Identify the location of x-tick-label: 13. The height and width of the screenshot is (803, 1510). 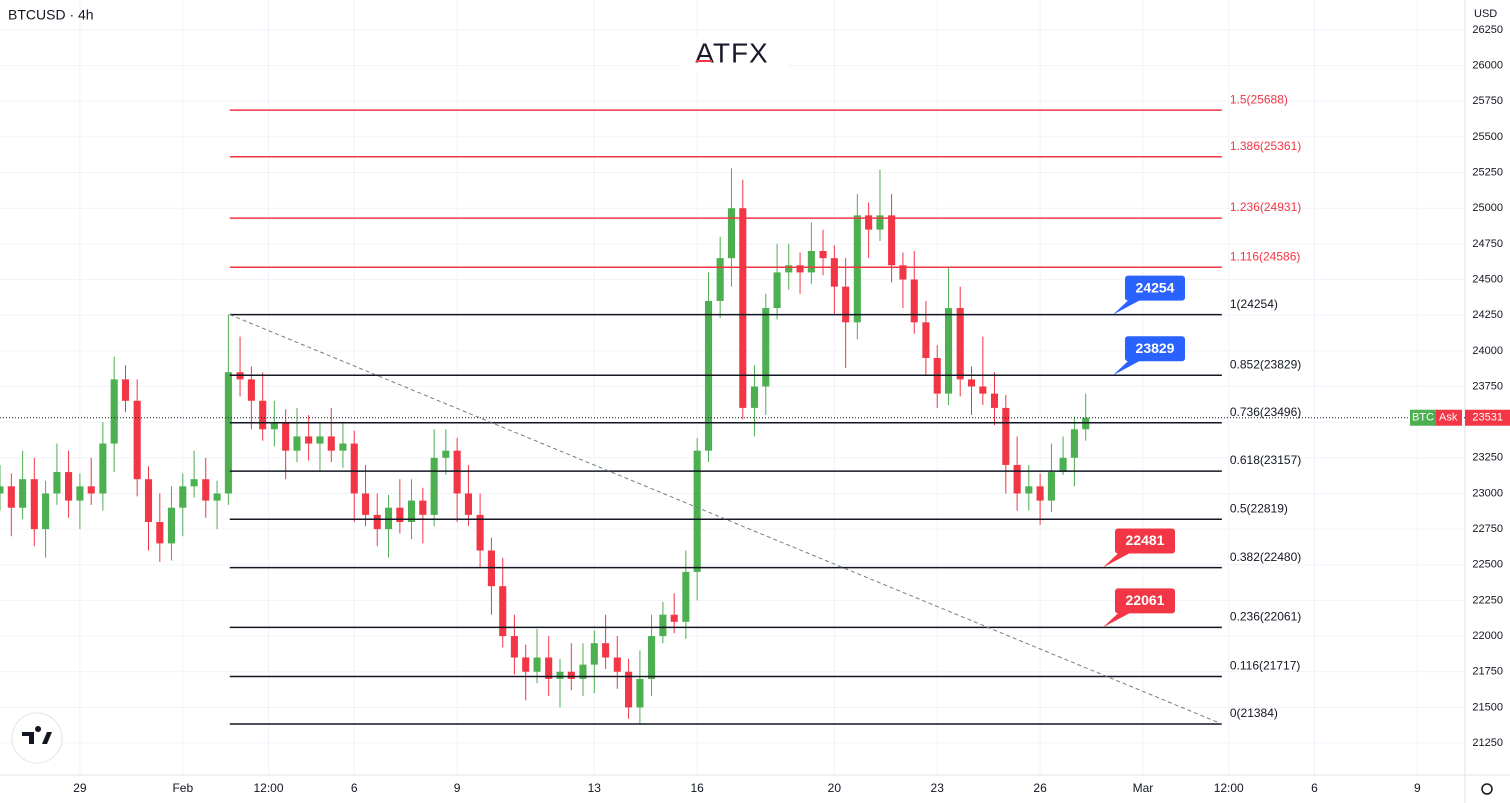
(595, 788).